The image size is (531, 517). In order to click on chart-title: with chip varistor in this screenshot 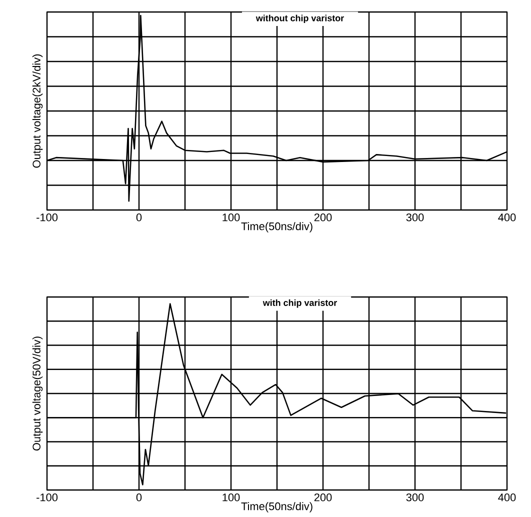, I will do `click(299, 303)`.